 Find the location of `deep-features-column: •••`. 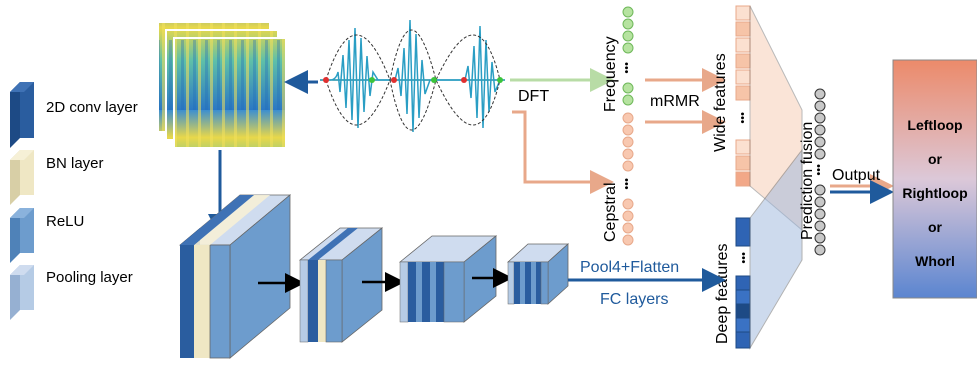

deep-features-column: ••• is located at coordinates (743, 283).